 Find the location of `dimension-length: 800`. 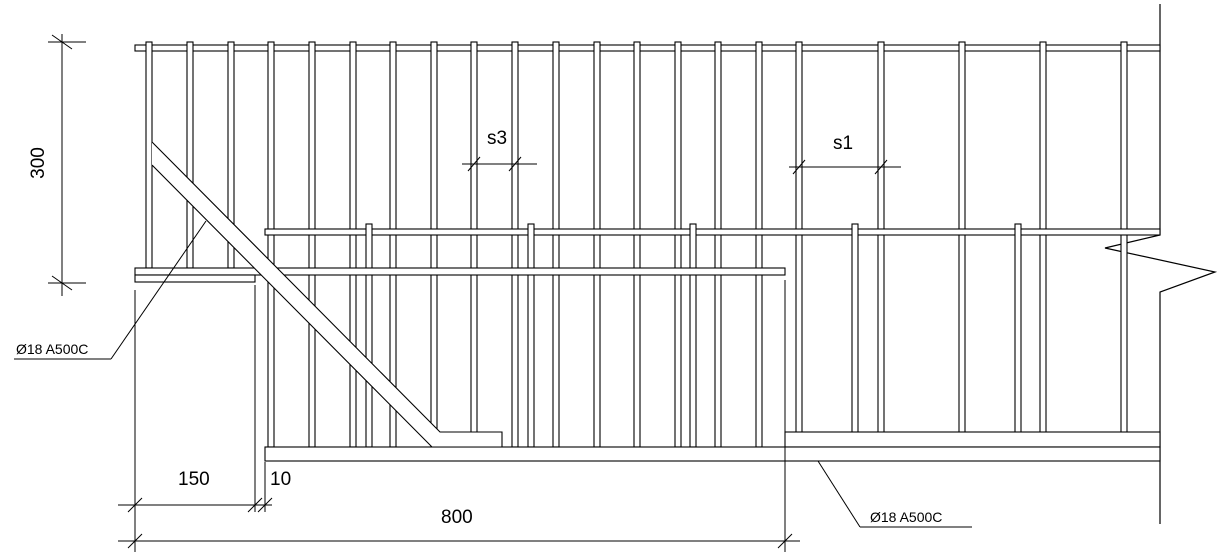

dimension-length: 800 is located at coordinates (459, 528).